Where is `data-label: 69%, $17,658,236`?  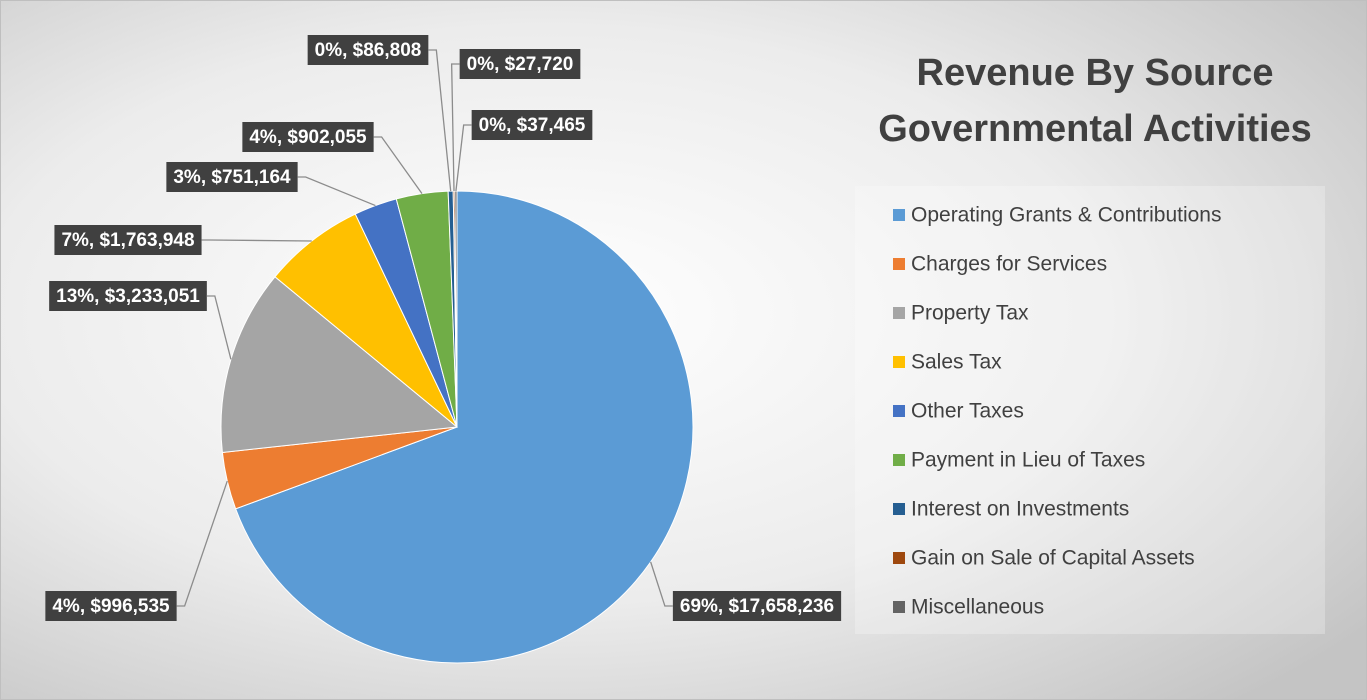 data-label: 69%, $17,658,236 is located at coordinates (757, 606).